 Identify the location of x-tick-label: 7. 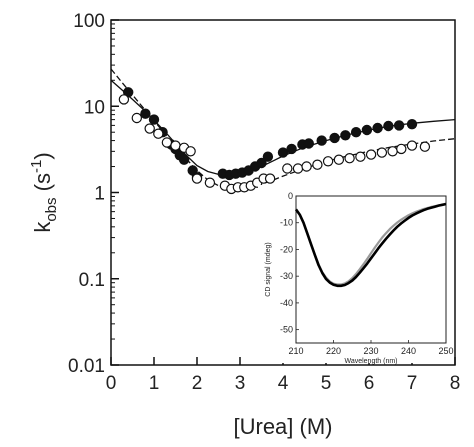
(412, 383).